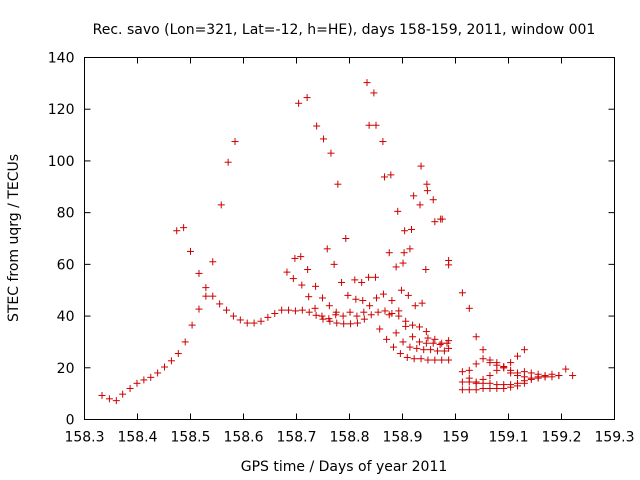  I want to click on y-axis-label: STEC from uqrg / TECUs, so click(14, 238).